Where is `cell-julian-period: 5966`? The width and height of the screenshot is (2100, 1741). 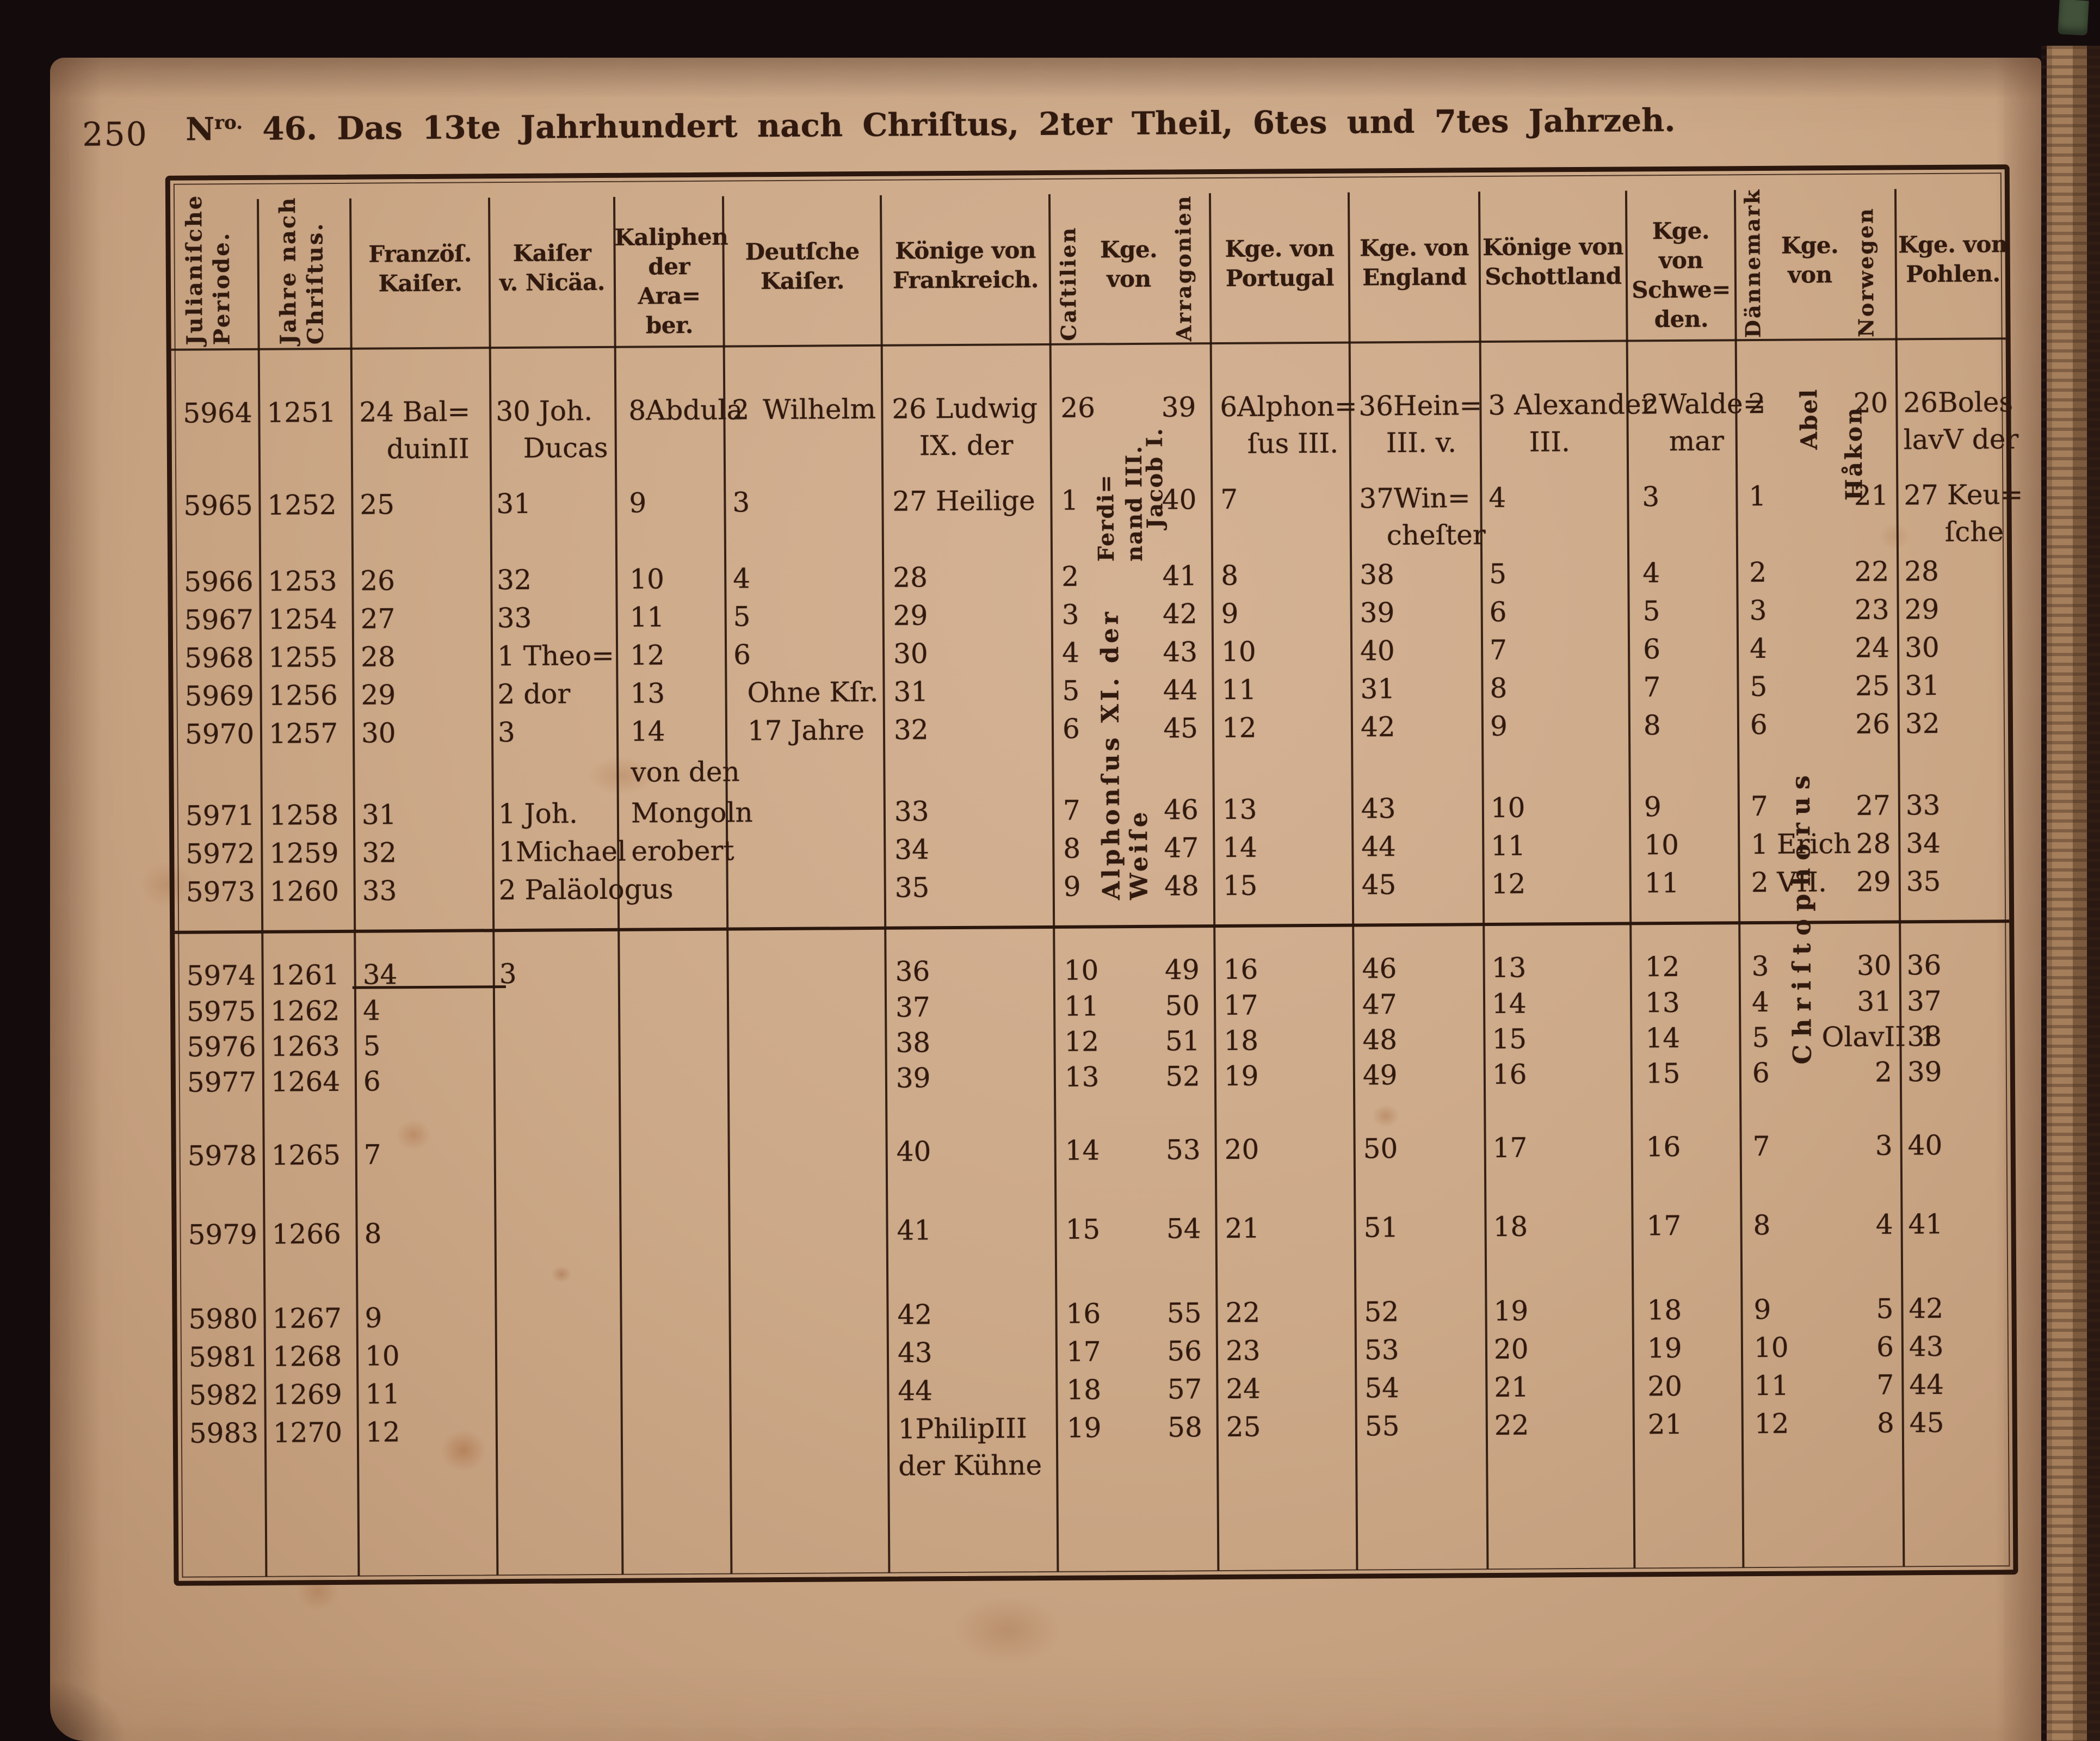 cell-julian-period: 5966 is located at coordinates (219, 581).